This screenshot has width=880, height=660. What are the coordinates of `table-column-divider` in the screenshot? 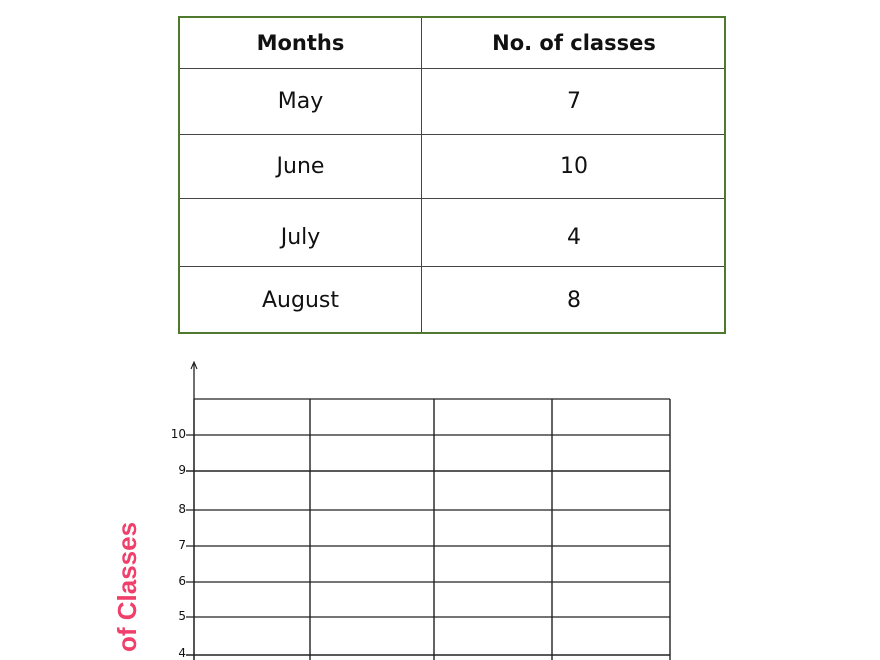 It's located at (421, 175).